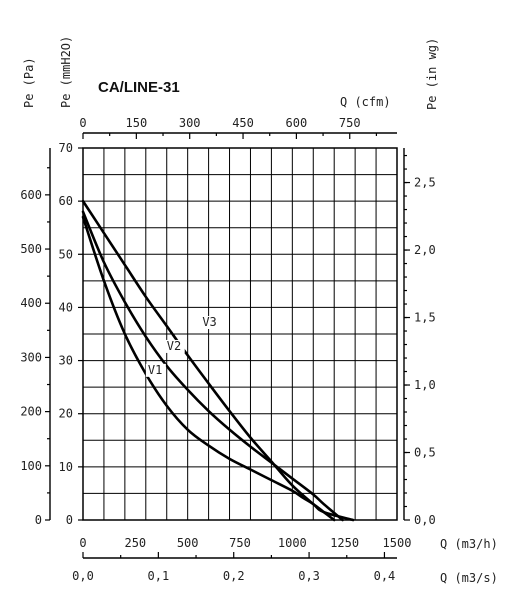 Image resolution: width=513 pixels, height=590 pixels. I want to click on cfm-tick-label: 450, so click(243, 123).